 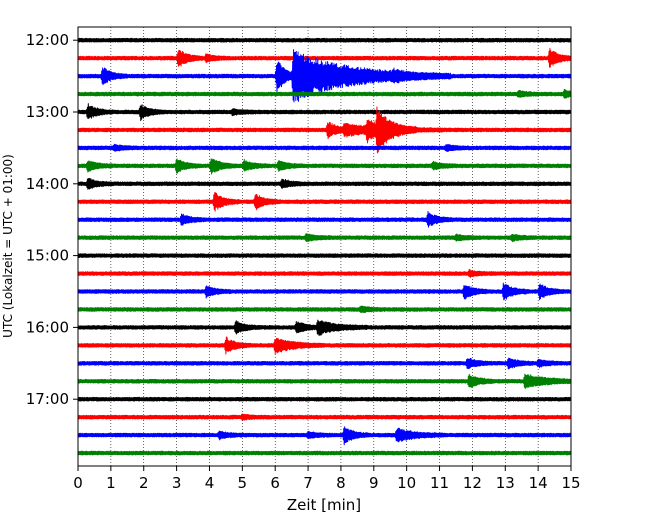 What do you see at coordinates (144, 483) in the screenshot?
I see `x-tick-label: 2` at bounding box center [144, 483].